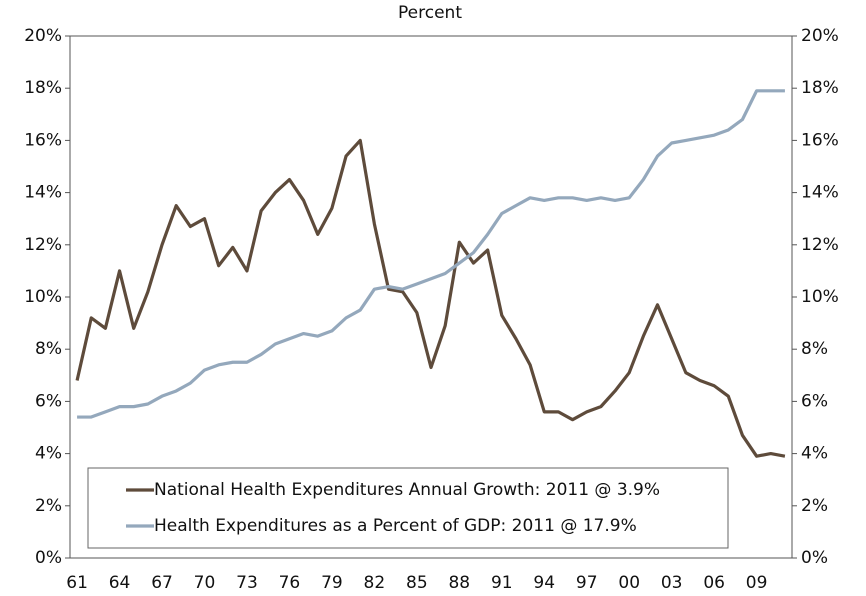 The height and width of the screenshot is (596, 866). What do you see at coordinates (672, 583) in the screenshot?
I see `x-tick-label: 03` at bounding box center [672, 583].